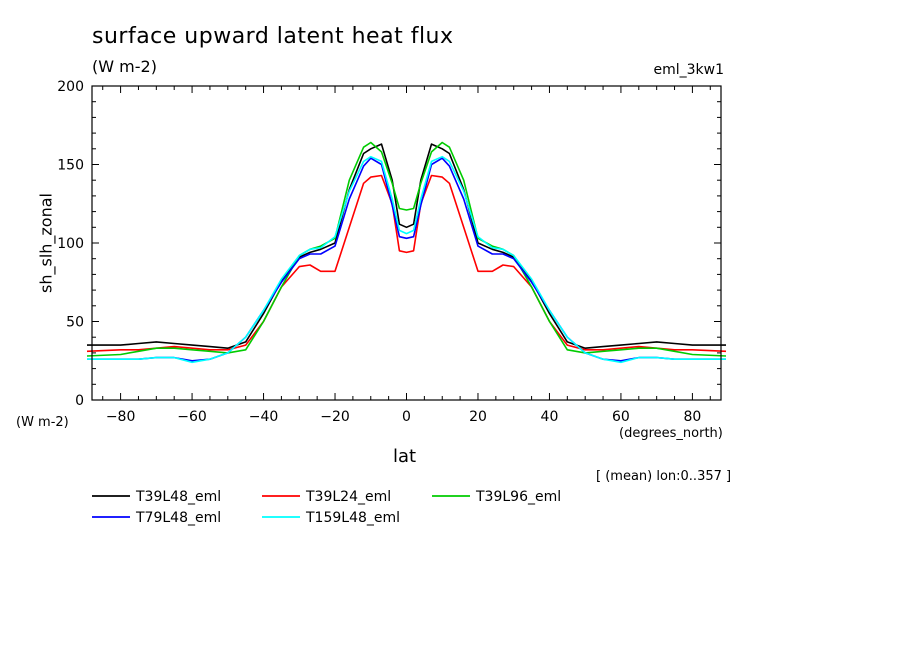 This screenshot has height=654, width=904. What do you see at coordinates (121, 417) in the screenshot?
I see `x-tick-label: −80` at bounding box center [121, 417].